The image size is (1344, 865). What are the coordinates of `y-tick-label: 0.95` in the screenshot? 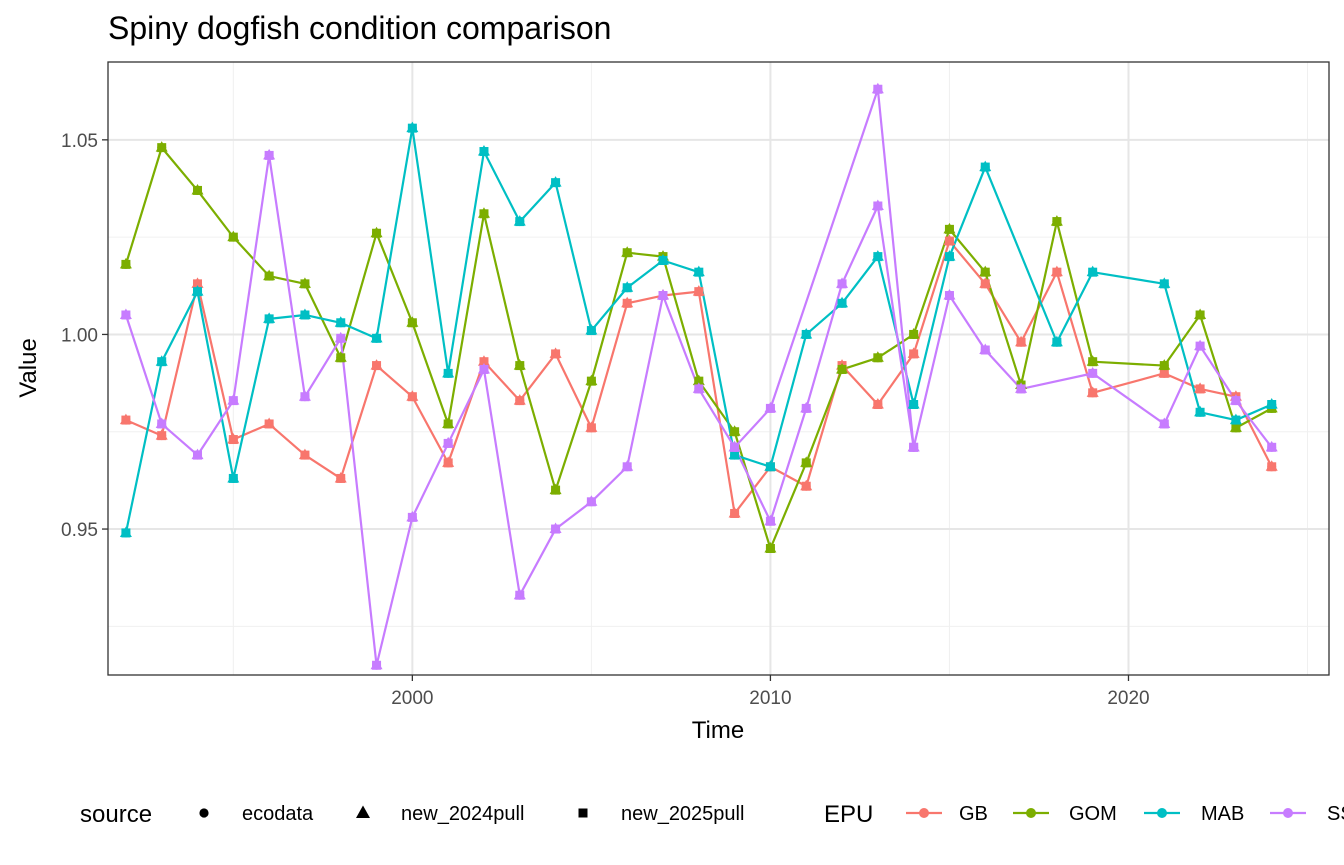 It's located at (79, 530).